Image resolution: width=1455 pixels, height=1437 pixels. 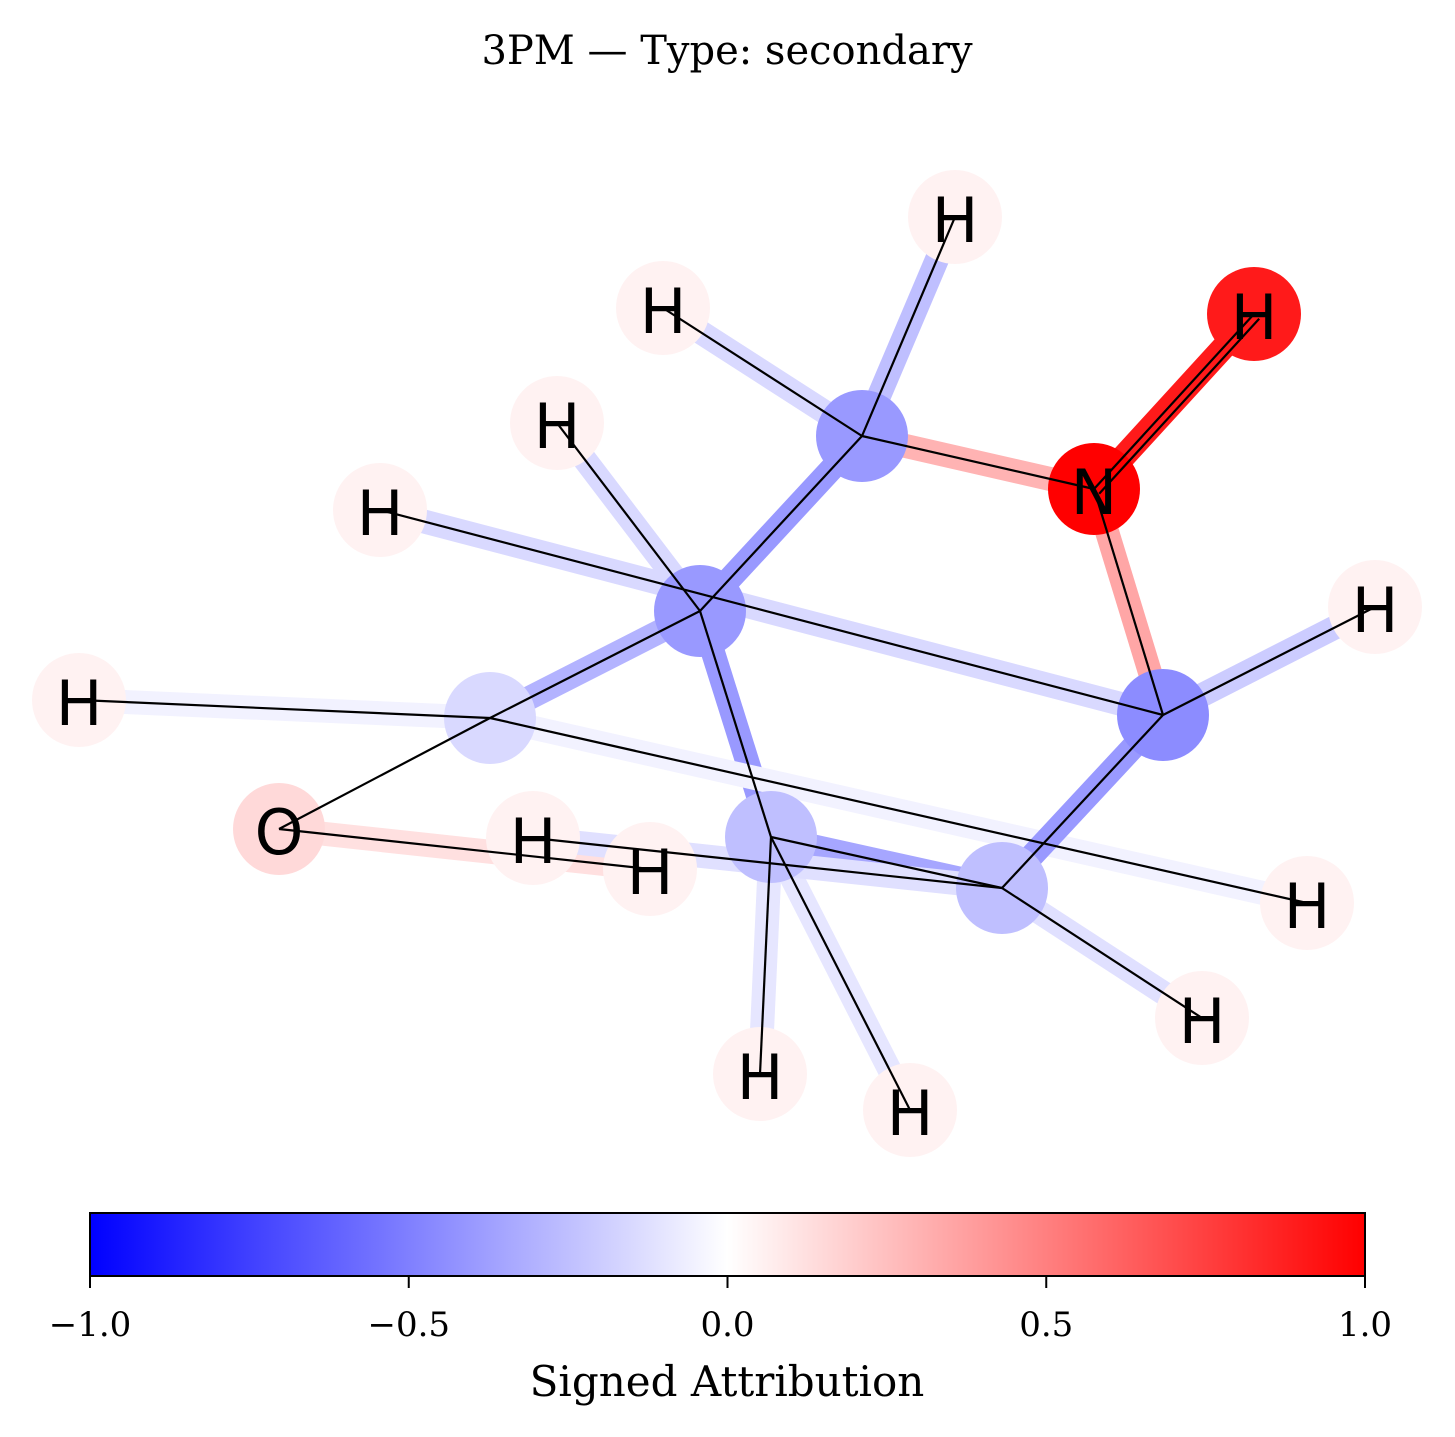 What do you see at coordinates (279, 832) in the screenshot?
I see `atom-label-o: O` at bounding box center [279, 832].